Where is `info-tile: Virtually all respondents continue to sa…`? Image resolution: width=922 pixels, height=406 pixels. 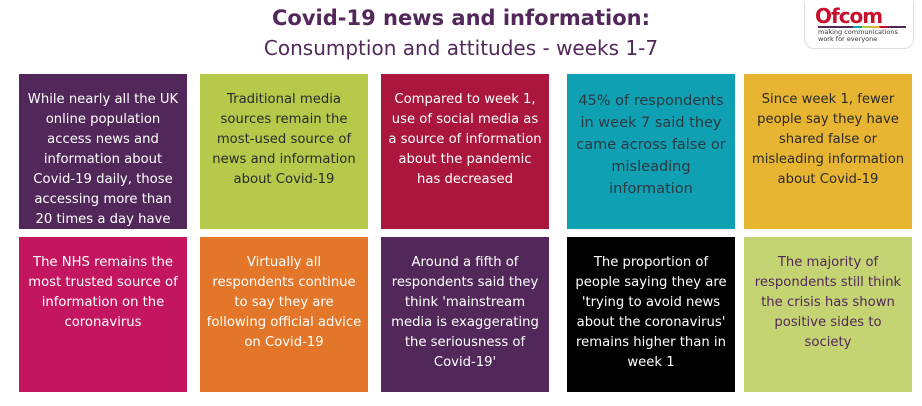
info-tile: Virtually all respondents continue to sa… is located at coordinates (284, 314).